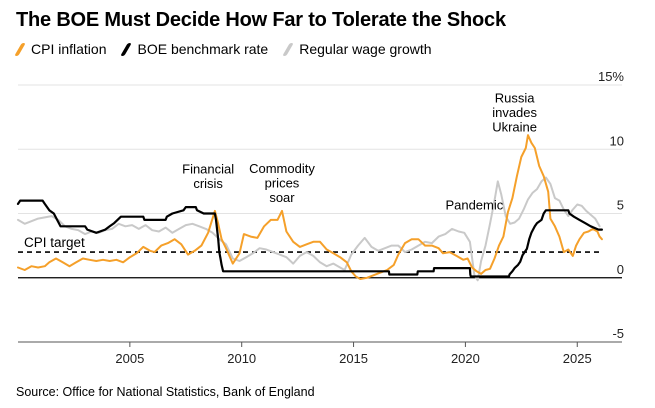 Image resolution: width=655 pixels, height=408 pixels. I want to click on x-tick-label-4: 2025, so click(577, 358).